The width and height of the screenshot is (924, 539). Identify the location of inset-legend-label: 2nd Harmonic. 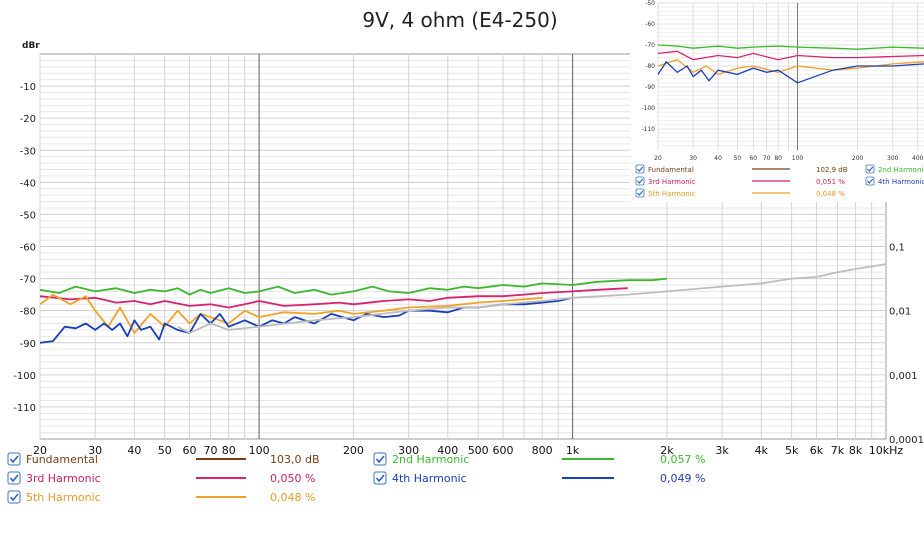
(901, 170).